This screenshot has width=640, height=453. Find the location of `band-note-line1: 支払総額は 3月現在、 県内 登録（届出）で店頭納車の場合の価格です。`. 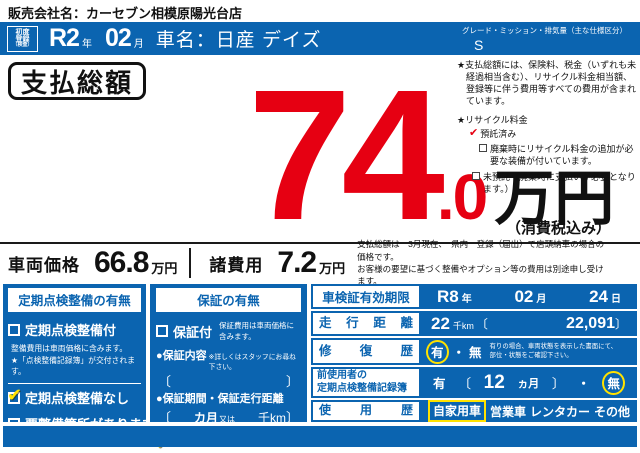

band-note-line1: 支払総額は 3月現在、 県内 登録（届出）で店頭納車の場合の価格です。 is located at coordinates (481, 250).